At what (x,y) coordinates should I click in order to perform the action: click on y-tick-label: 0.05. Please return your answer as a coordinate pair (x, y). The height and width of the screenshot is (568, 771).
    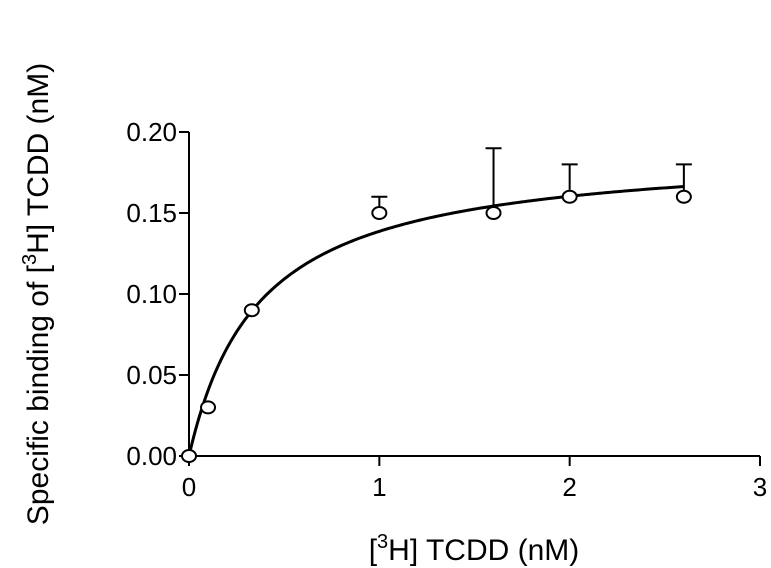
    Looking at the image, I should click on (151, 375).